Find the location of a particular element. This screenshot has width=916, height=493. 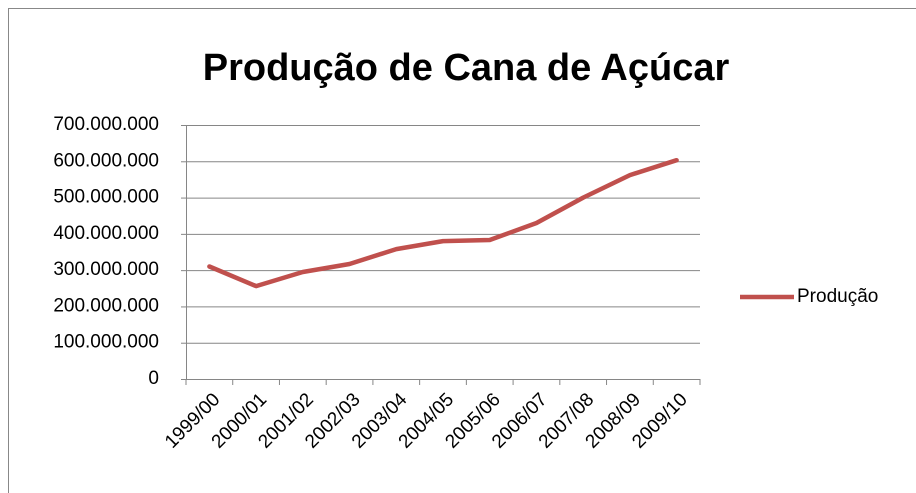

y-tick-label: 500.000.000 is located at coordinates (106, 197).